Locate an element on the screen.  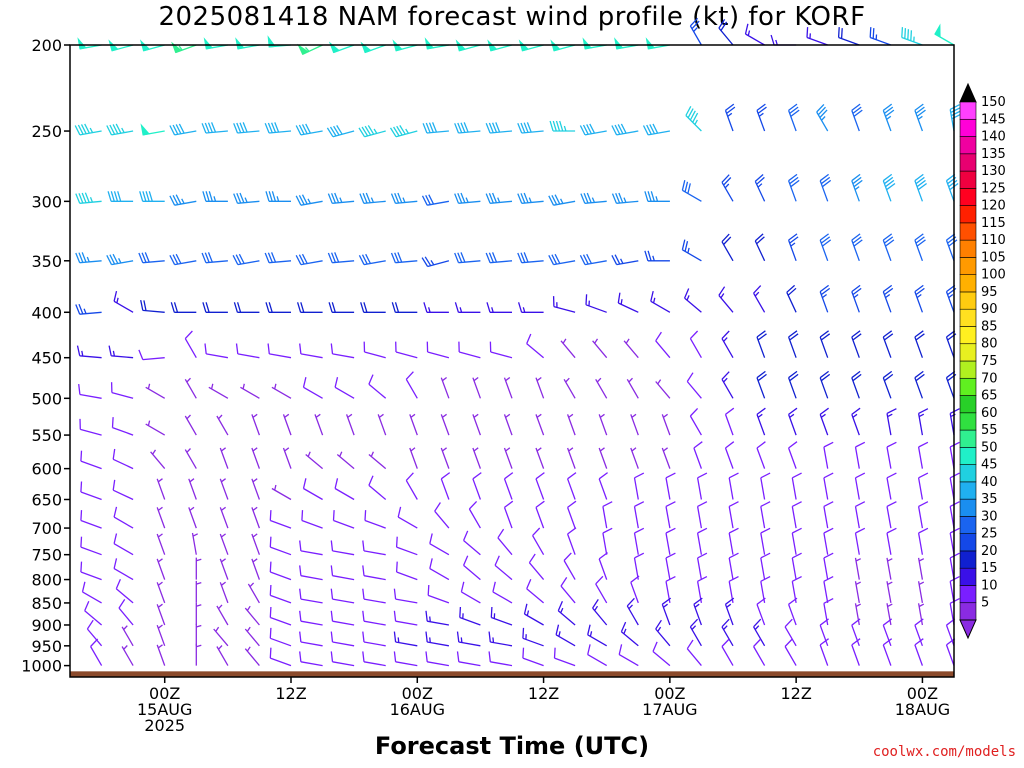
colorbar-label: 60 is located at coordinates (989, 413).